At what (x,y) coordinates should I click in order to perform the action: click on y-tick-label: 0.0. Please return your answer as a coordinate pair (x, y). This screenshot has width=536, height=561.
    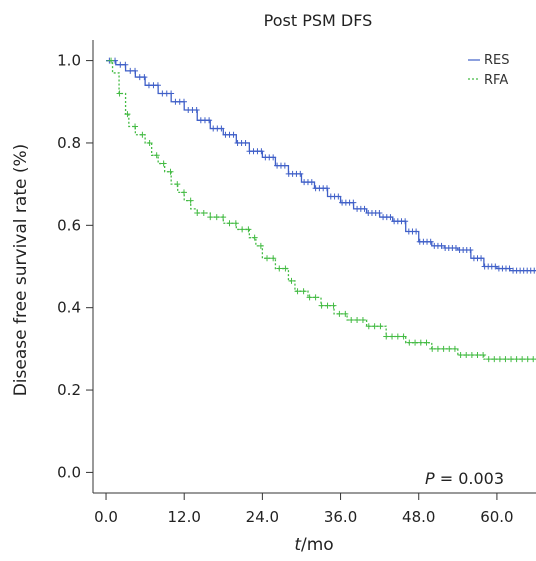
    Looking at the image, I should click on (69, 472).